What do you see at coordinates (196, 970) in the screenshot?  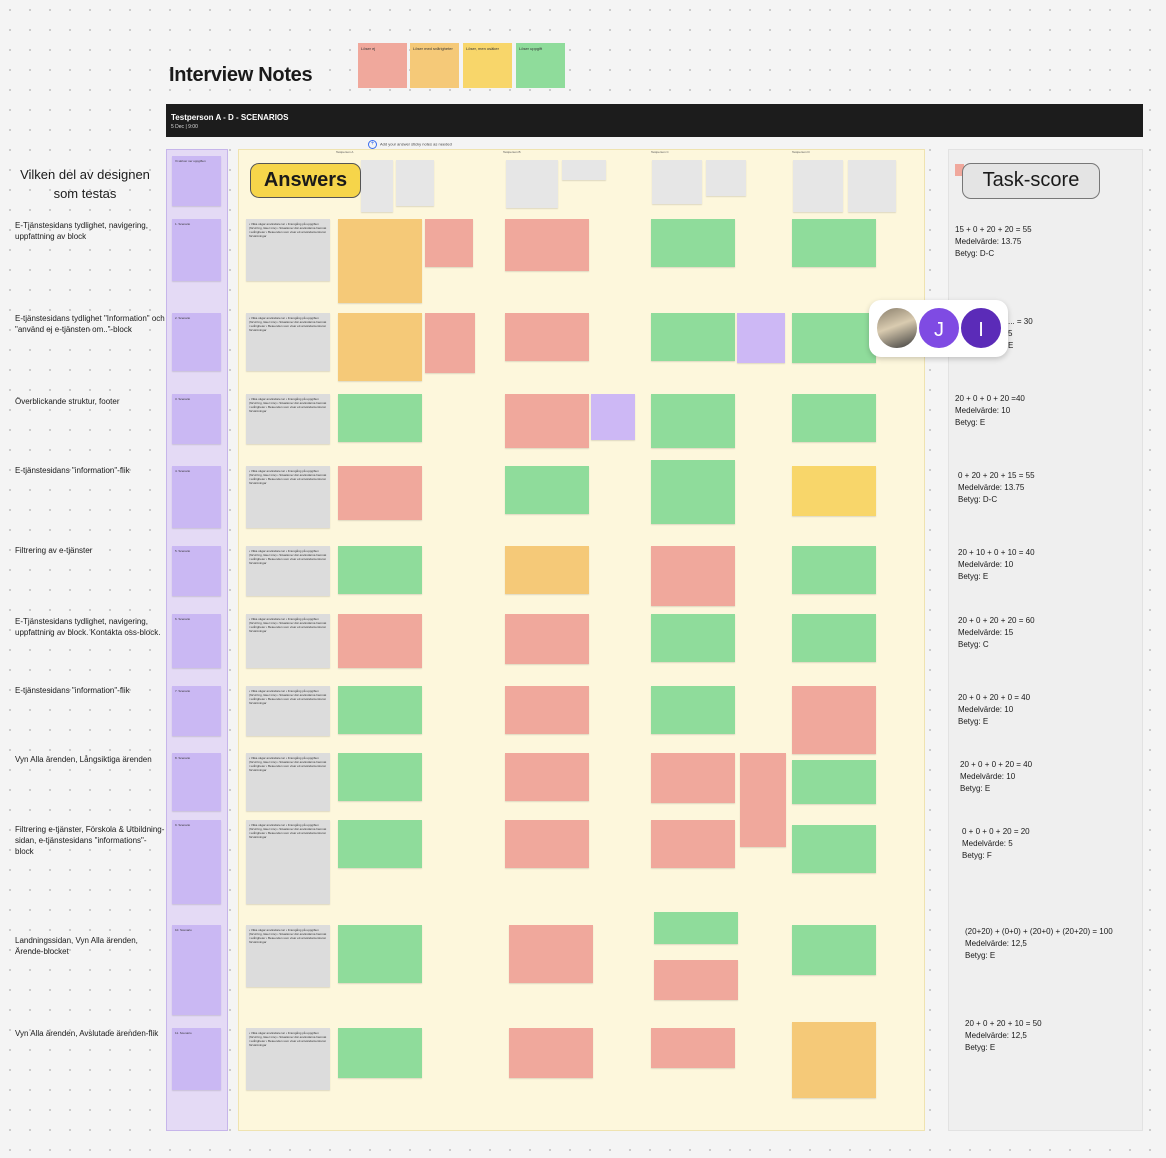 I see `scenario-note: 10. Scenario` at bounding box center [196, 970].